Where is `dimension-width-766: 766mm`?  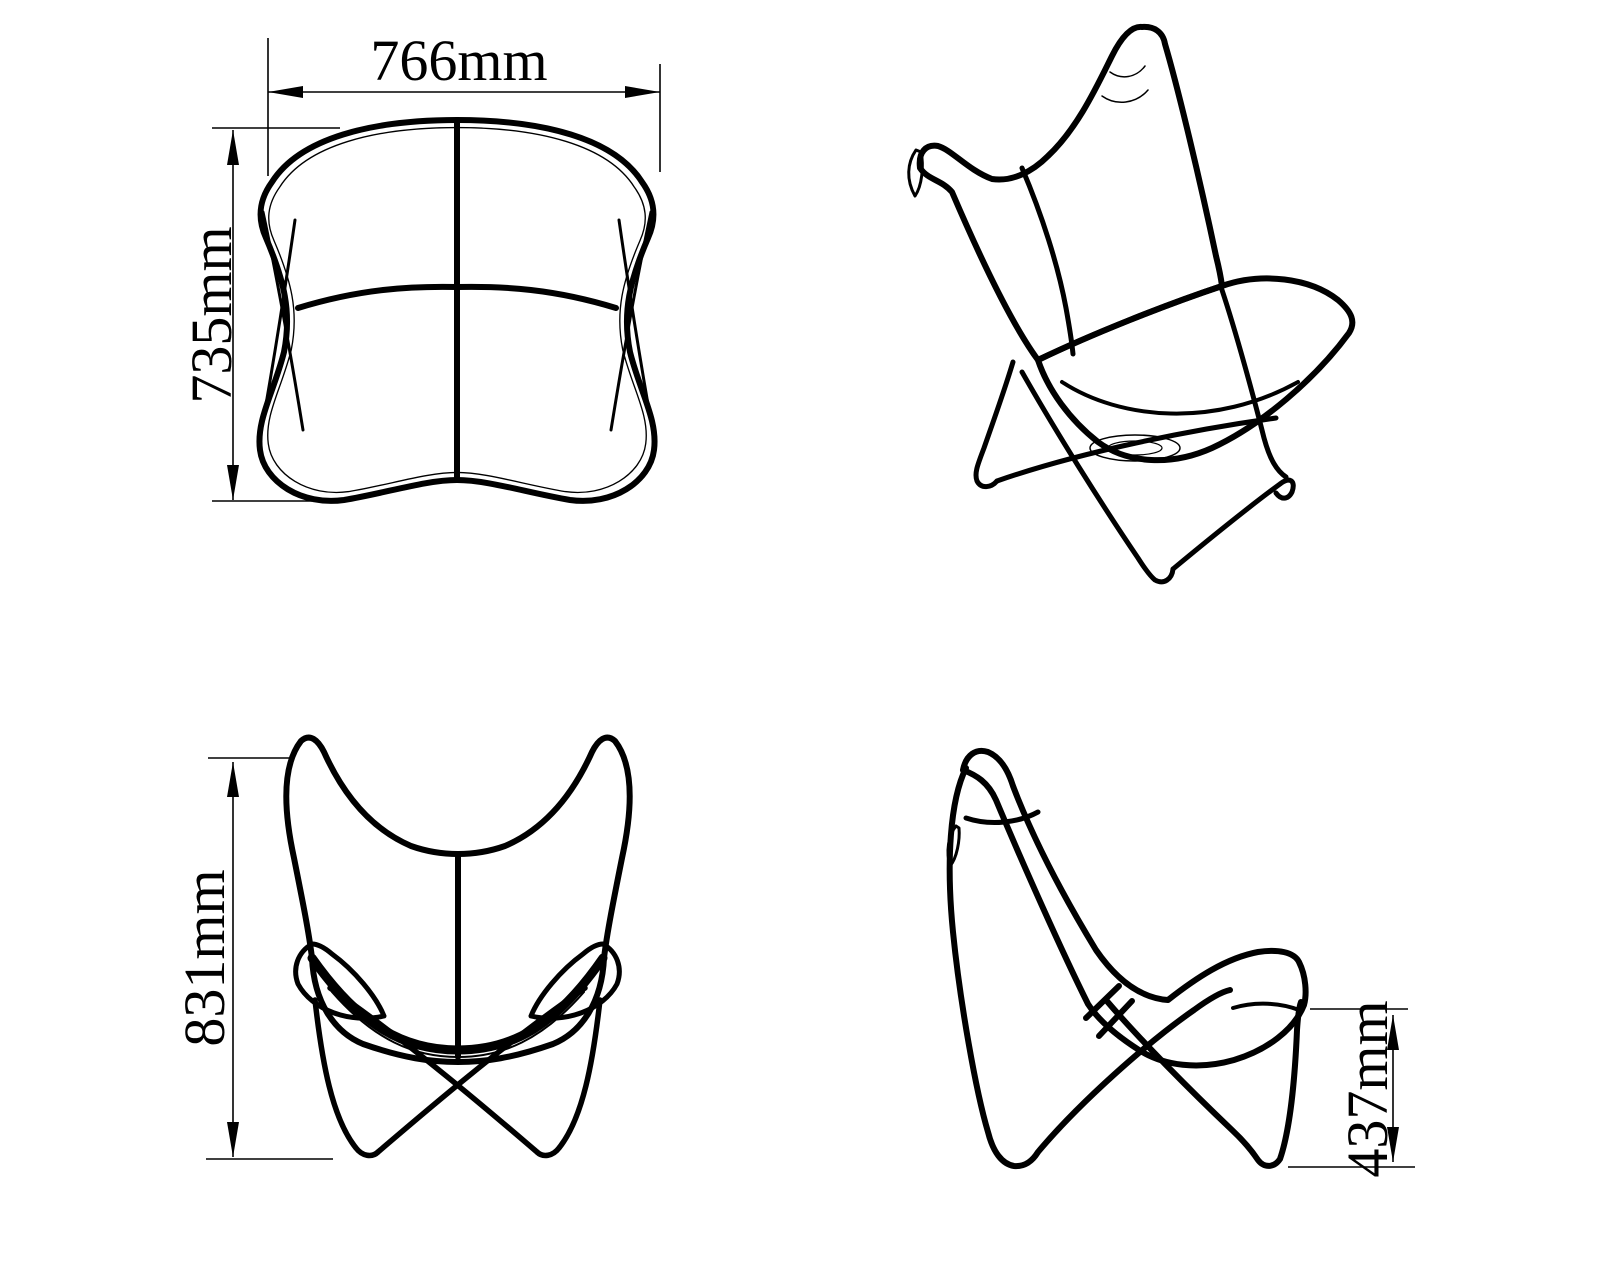 dimension-width-766: 766mm is located at coordinates (464, 102).